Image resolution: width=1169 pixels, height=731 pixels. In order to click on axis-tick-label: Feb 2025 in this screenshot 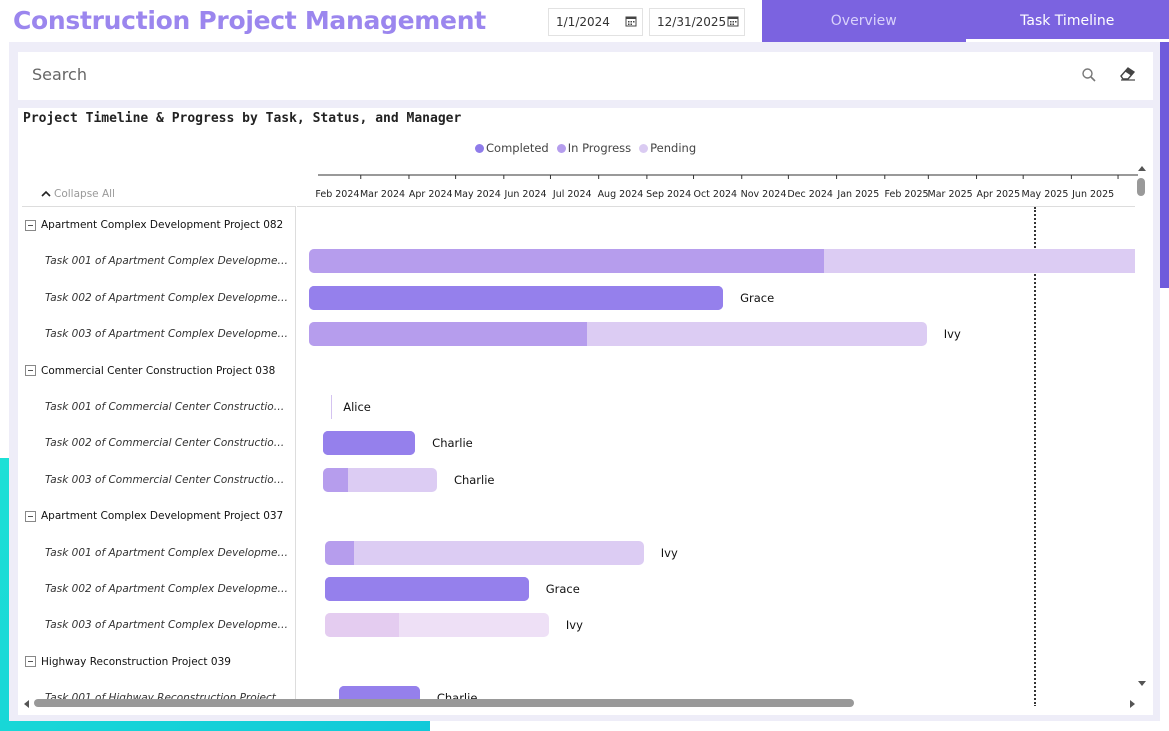, I will do `click(907, 194)`.